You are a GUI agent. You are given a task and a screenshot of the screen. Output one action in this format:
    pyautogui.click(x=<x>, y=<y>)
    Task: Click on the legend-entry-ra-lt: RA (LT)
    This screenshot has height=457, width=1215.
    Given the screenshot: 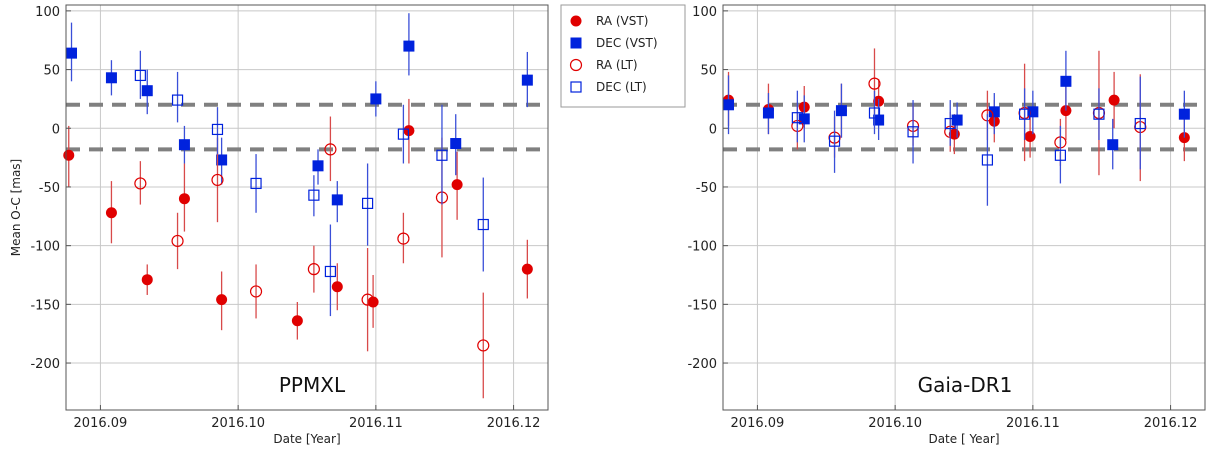 What is the action you would take?
    pyautogui.click(x=603, y=65)
    